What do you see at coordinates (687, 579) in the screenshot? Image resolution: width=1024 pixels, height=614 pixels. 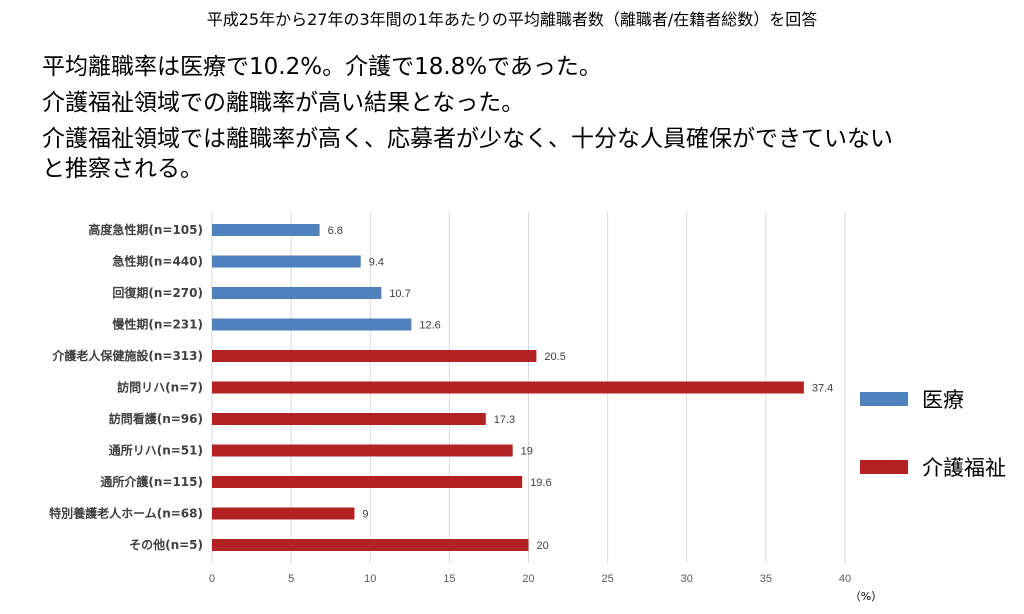 I see `x-tick-label: 30` at bounding box center [687, 579].